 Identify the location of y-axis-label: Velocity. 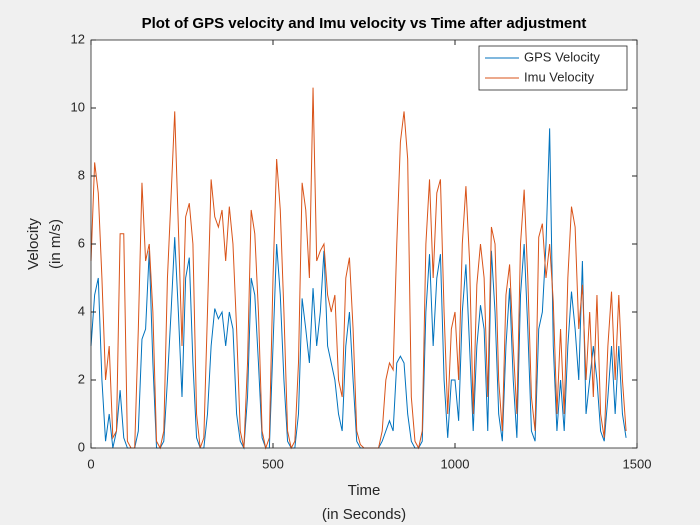
(33, 244).